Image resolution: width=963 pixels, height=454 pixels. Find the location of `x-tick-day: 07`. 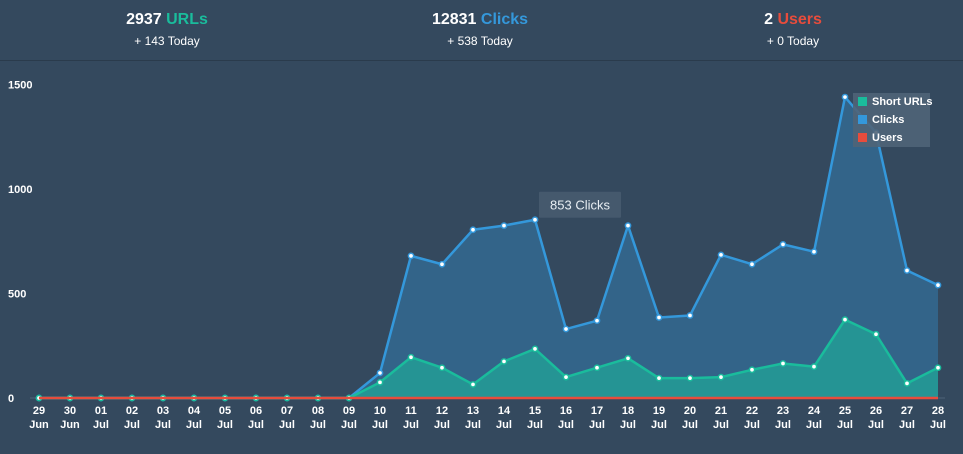

x-tick-day: 07 is located at coordinates (287, 411).